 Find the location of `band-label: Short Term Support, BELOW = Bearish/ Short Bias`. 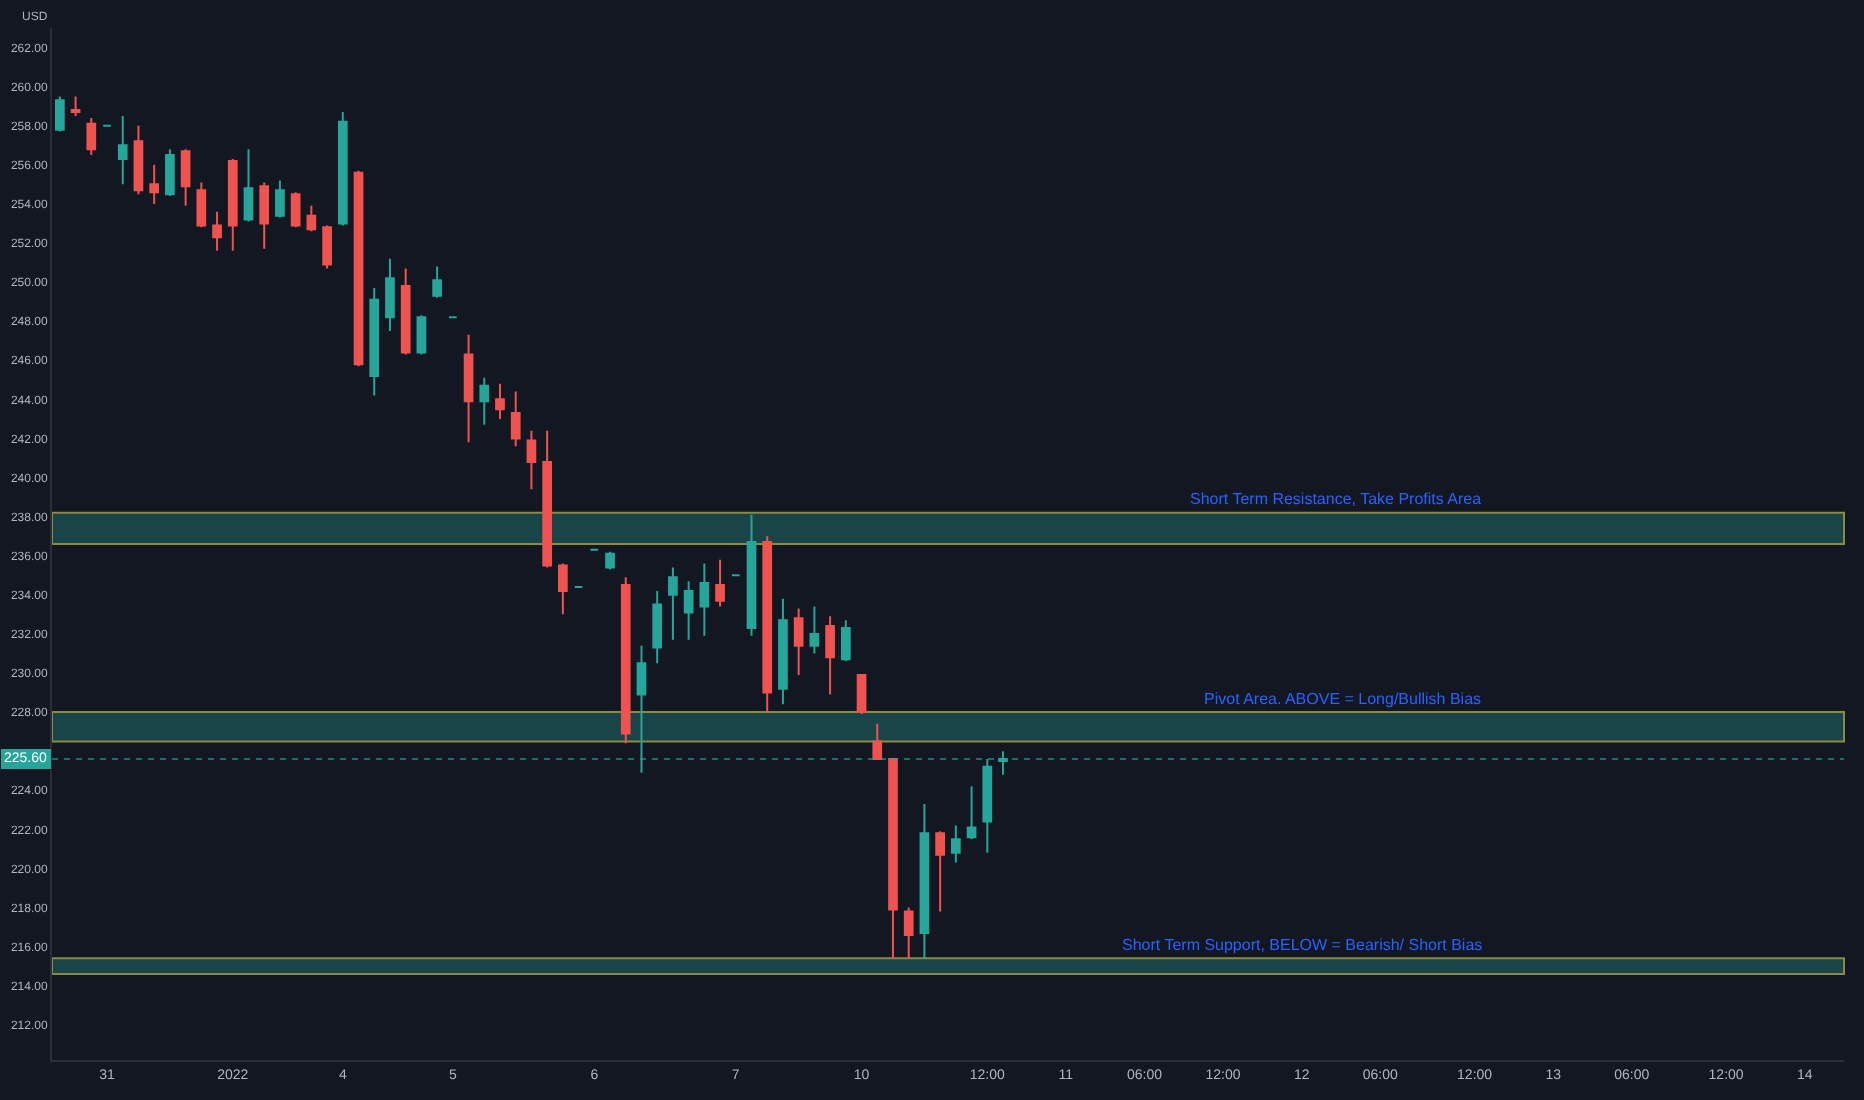

band-label: Short Term Support, BELOW = Bearish/ Short Bias is located at coordinates (1302, 945).